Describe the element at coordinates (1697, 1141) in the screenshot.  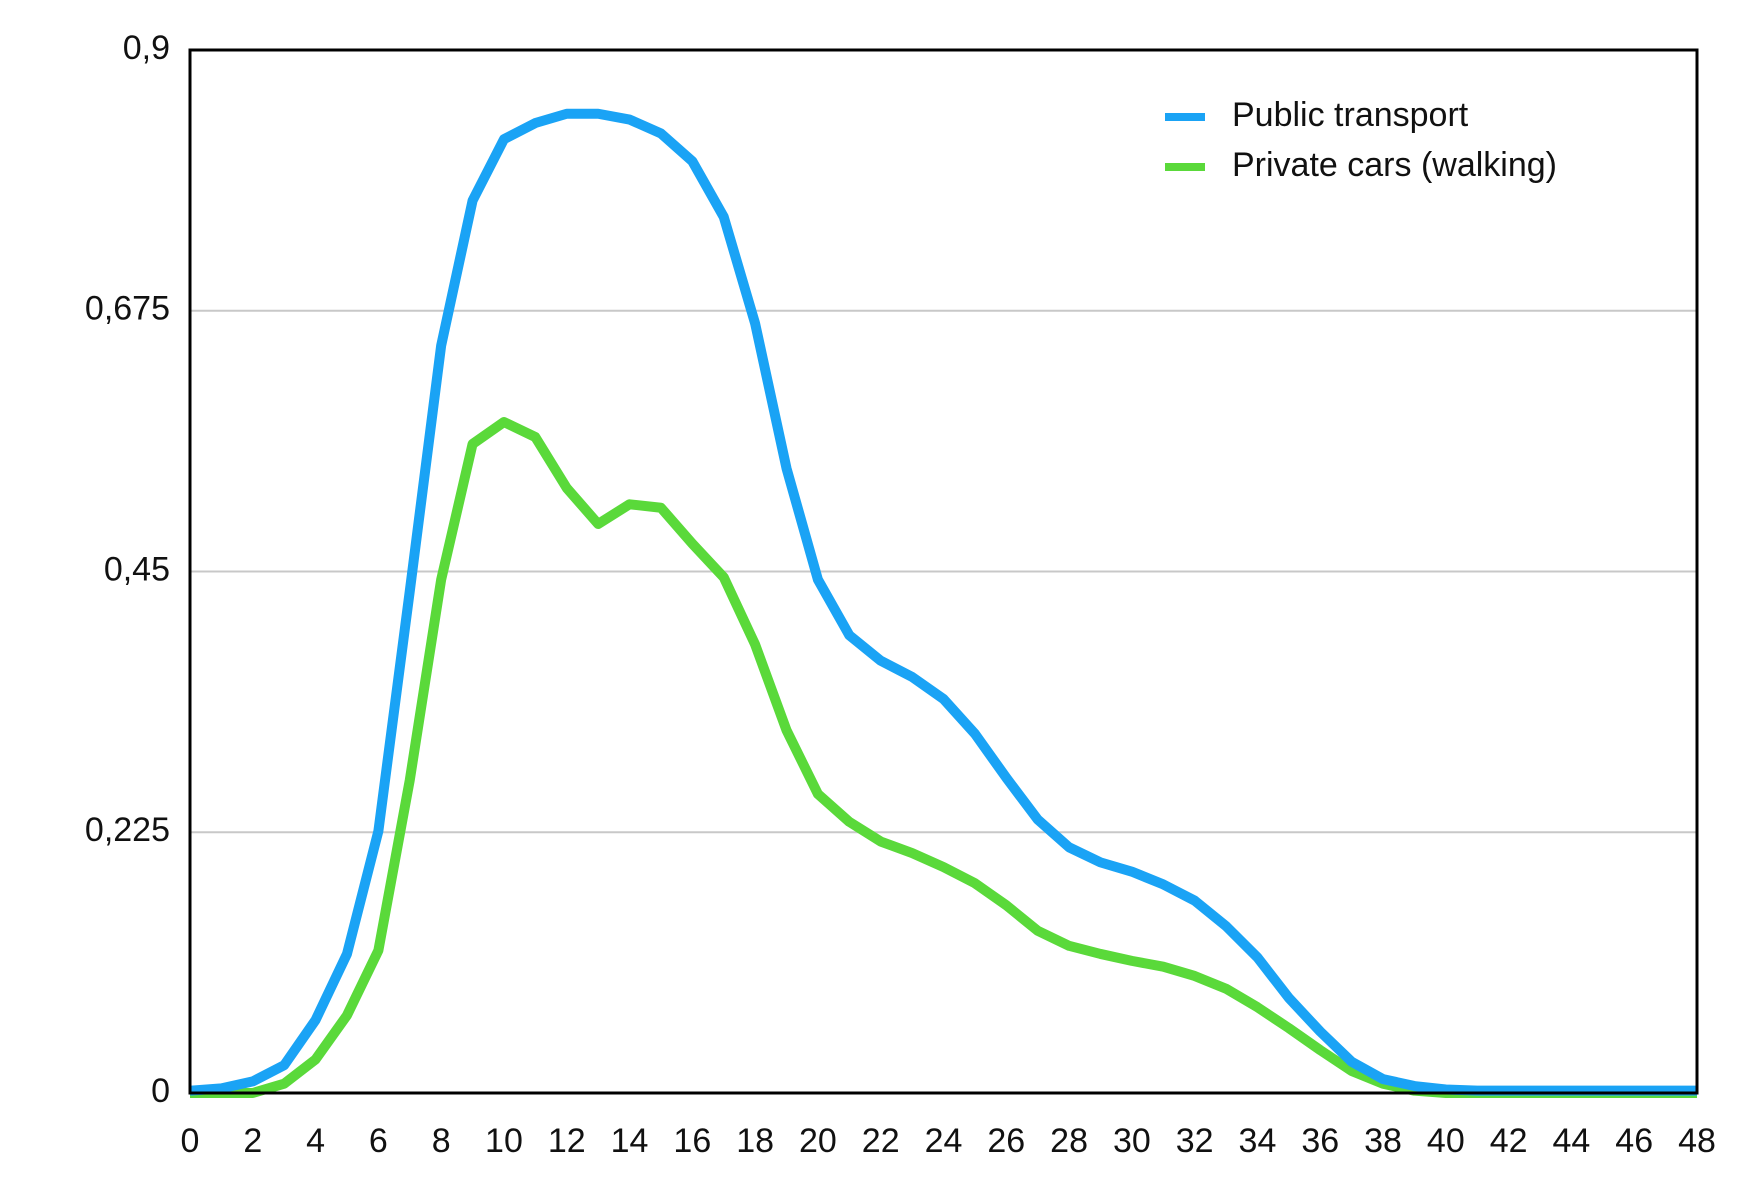
I see `x-tick-label: 48` at that location.